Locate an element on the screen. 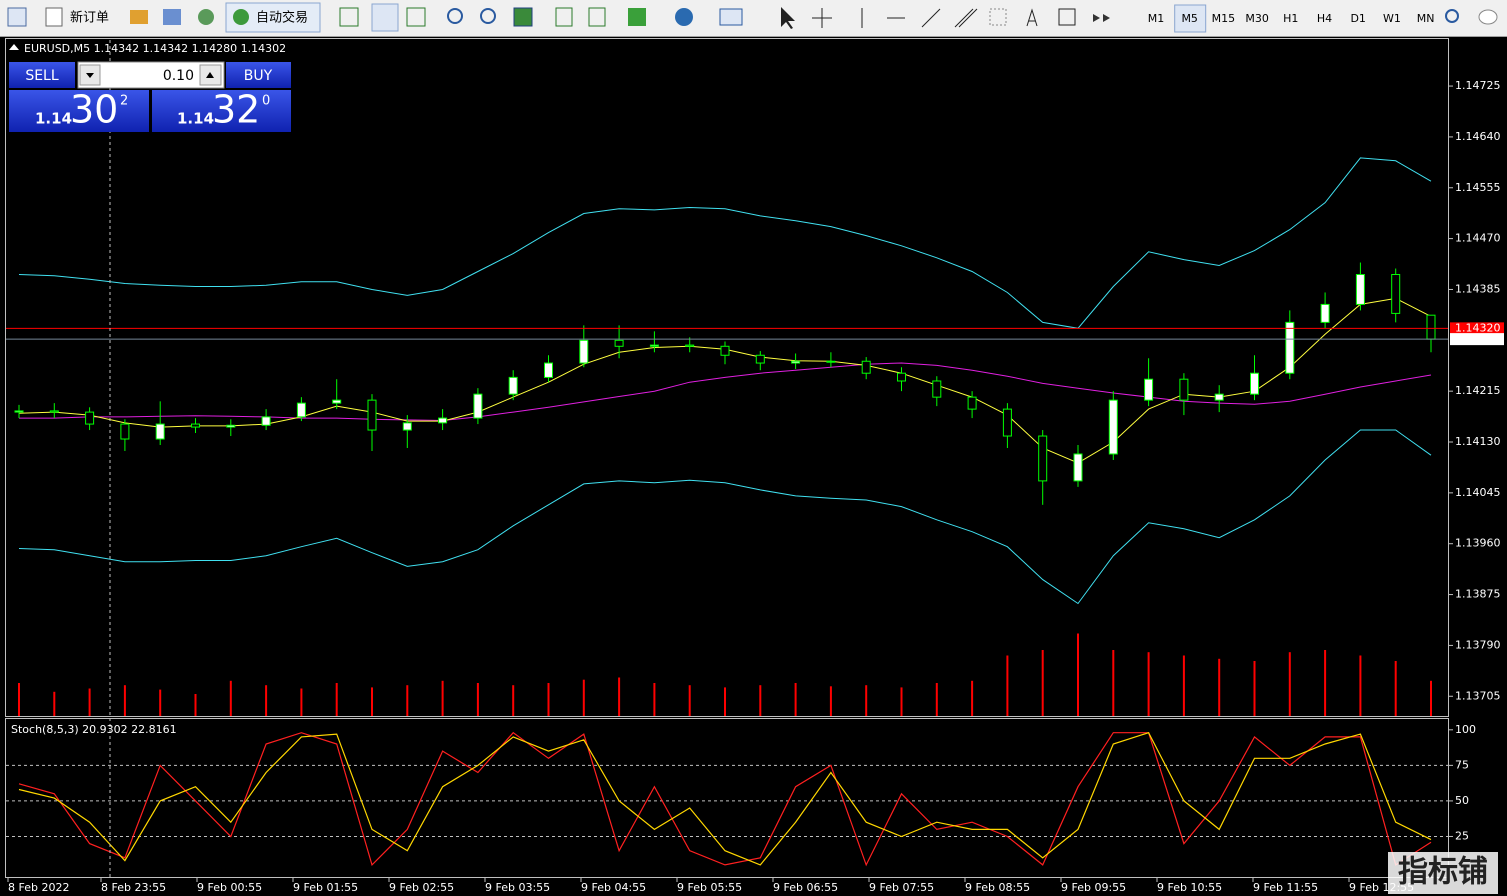 The height and width of the screenshot is (896, 1507). one-click-panel: SELL 0.10 BUY 1.14 30 2 1.14 32 0 is located at coordinates (150, 96).